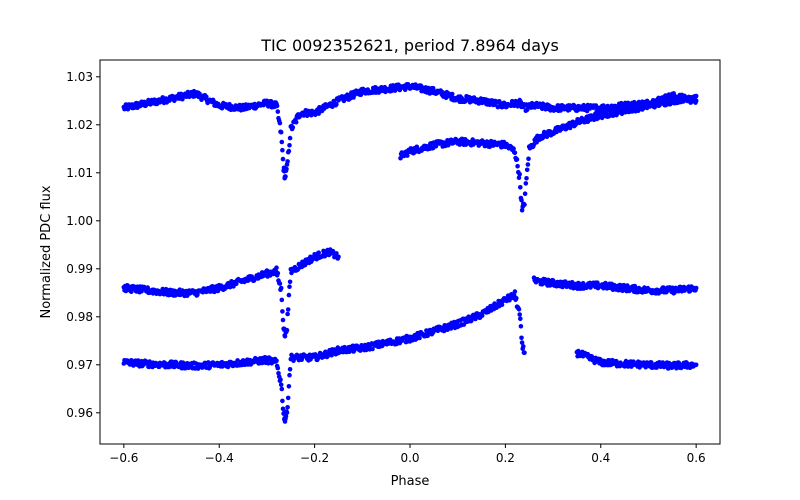 The image size is (800, 500). Describe the element at coordinates (410, 481) in the screenshot. I see `x-axis-label: Phase` at that location.